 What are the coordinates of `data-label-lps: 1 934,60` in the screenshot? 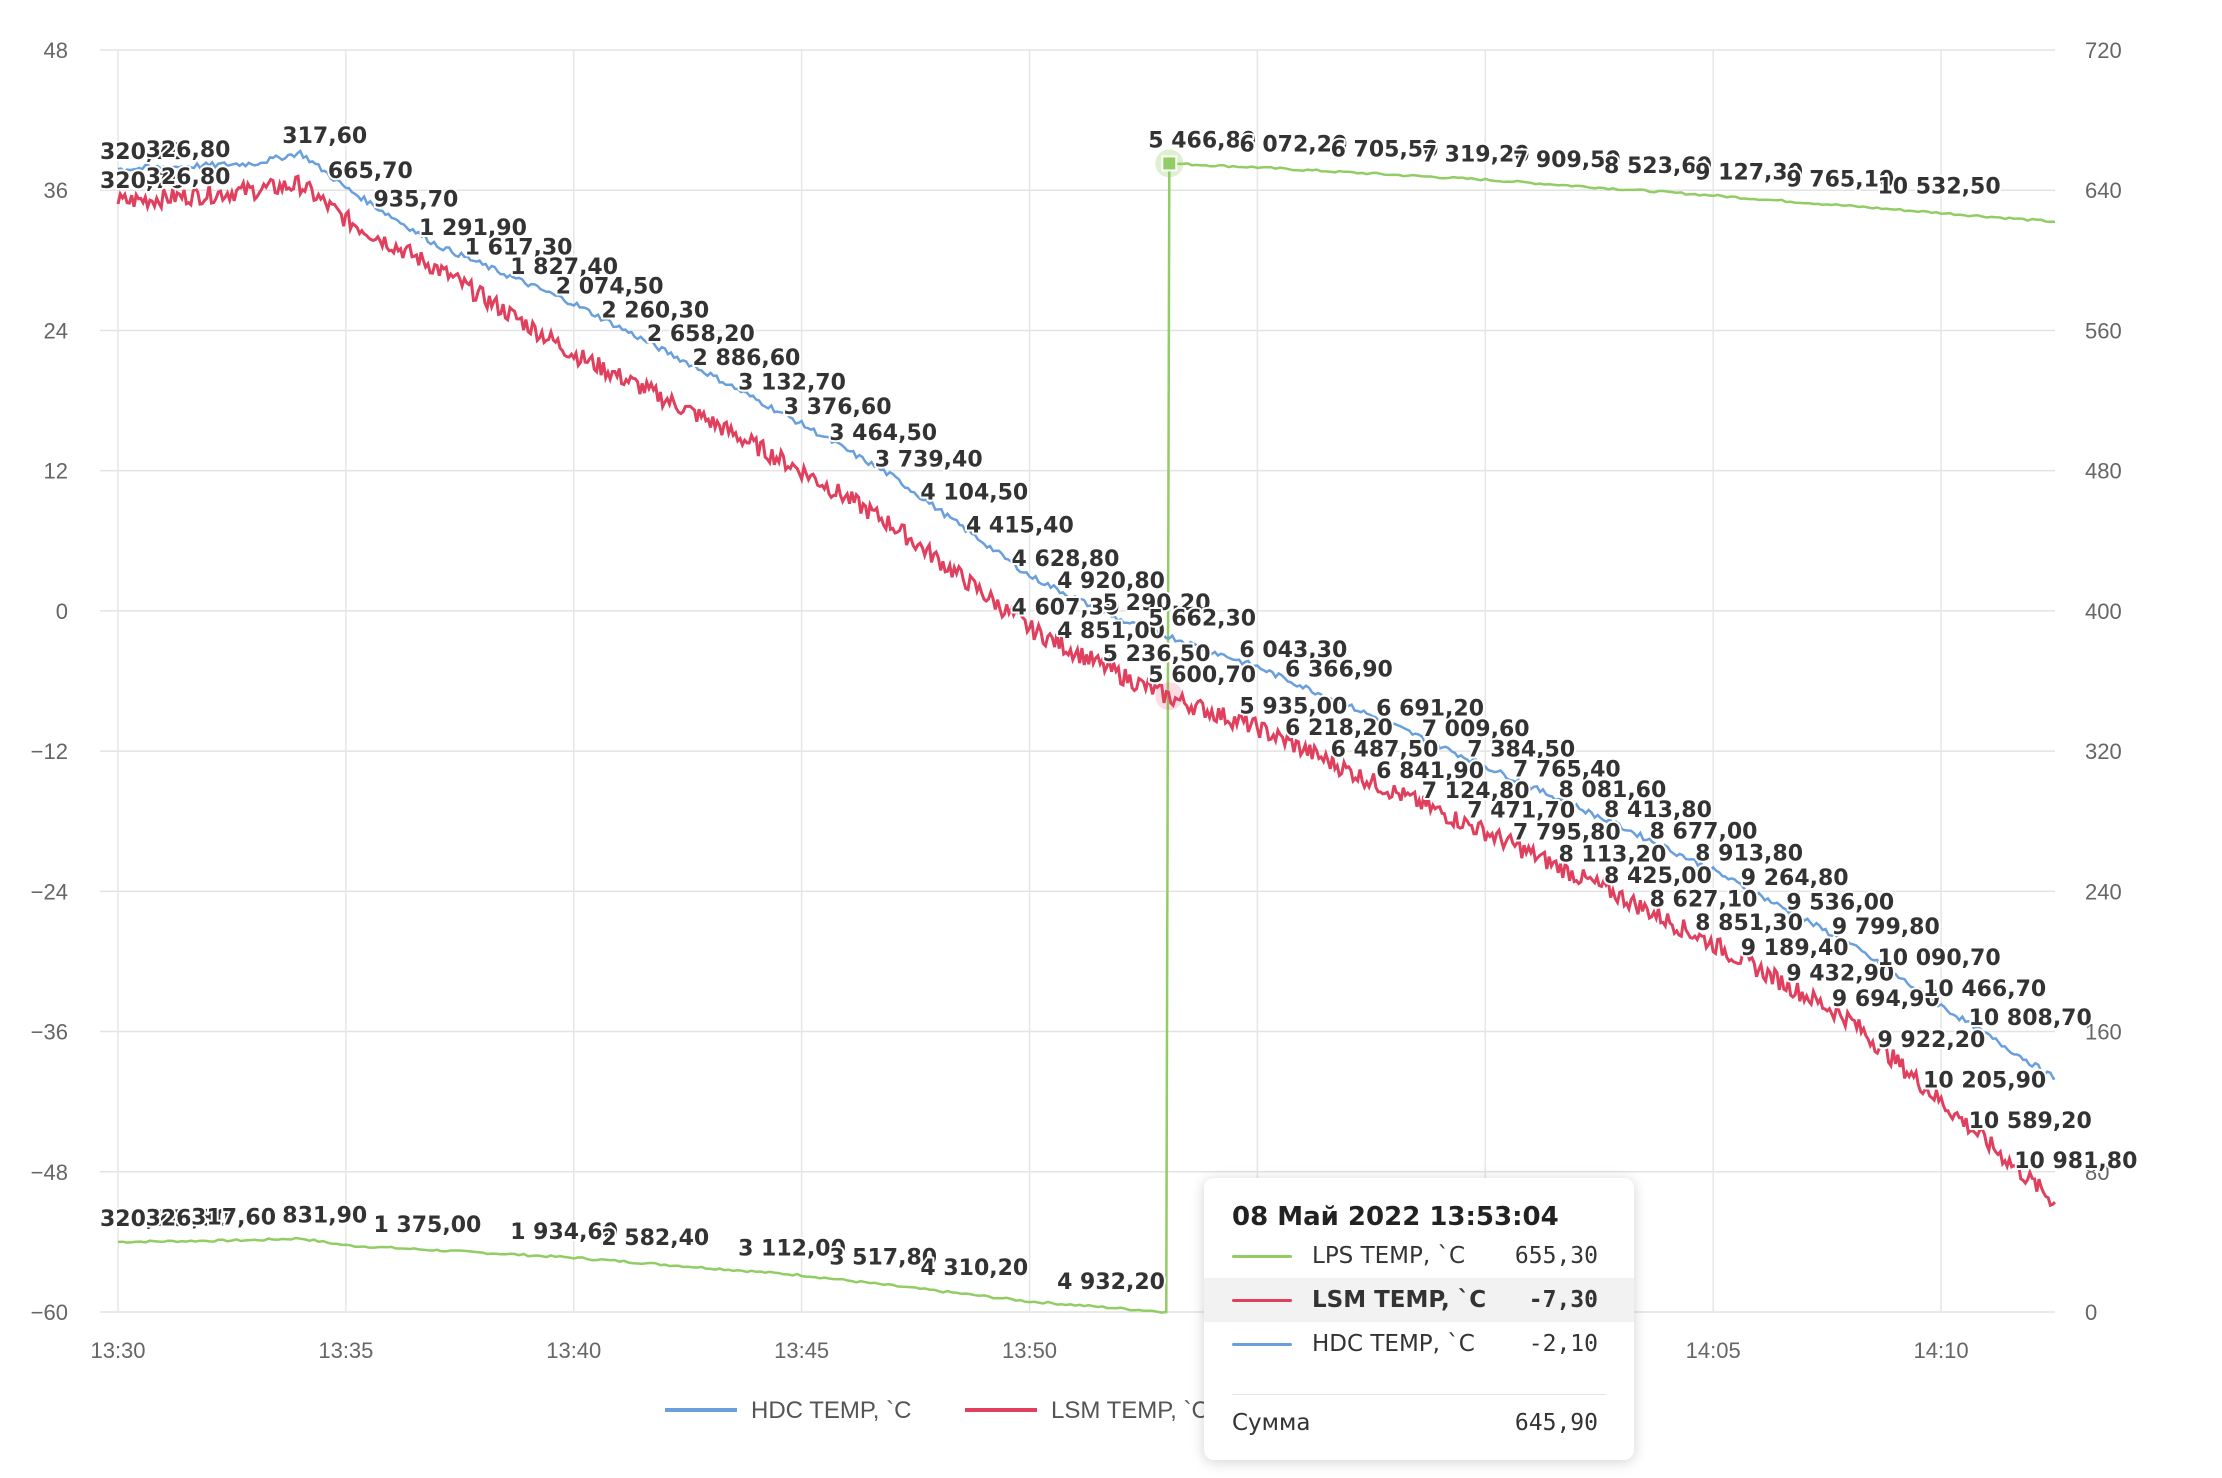 It's located at (564, 1232).